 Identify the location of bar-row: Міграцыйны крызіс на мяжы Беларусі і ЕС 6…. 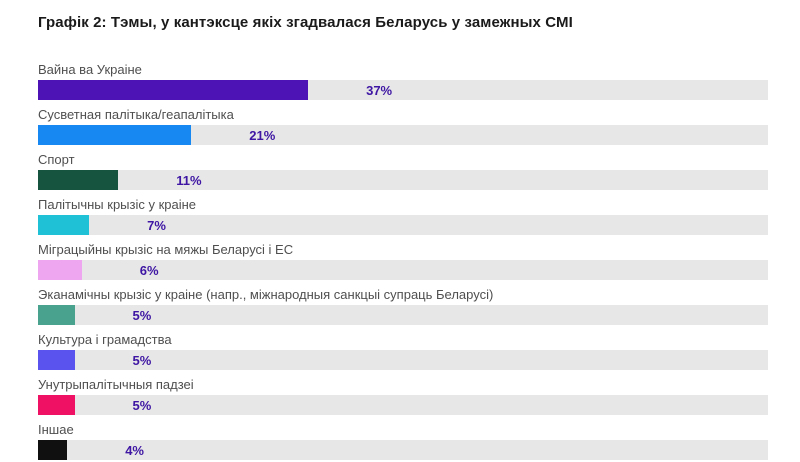
(403, 261).